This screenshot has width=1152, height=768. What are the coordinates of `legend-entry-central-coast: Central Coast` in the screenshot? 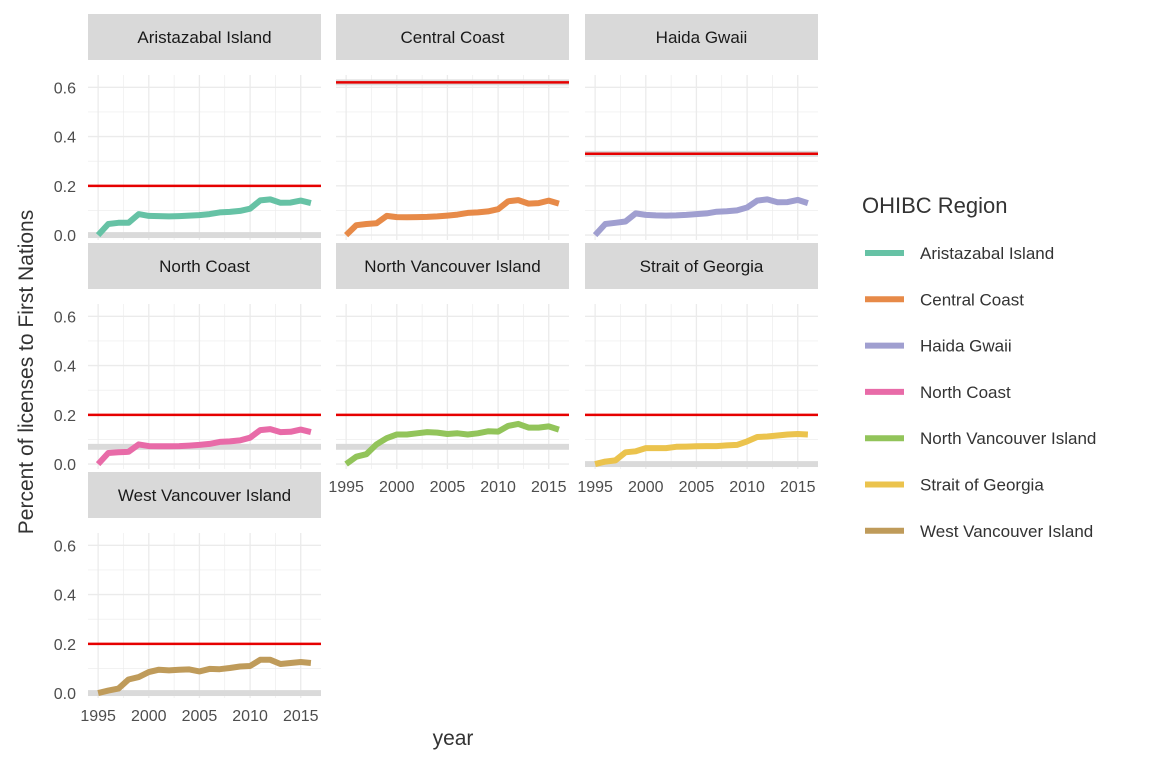 It's located at (944, 299).